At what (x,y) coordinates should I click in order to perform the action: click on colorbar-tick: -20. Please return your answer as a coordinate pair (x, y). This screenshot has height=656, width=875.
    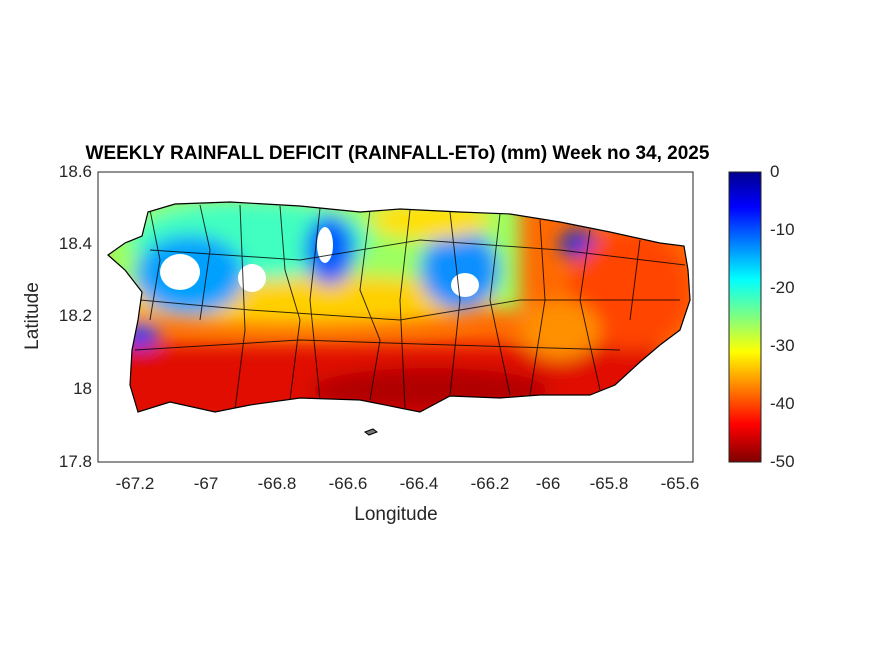
    Looking at the image, I should click on (782, 287).